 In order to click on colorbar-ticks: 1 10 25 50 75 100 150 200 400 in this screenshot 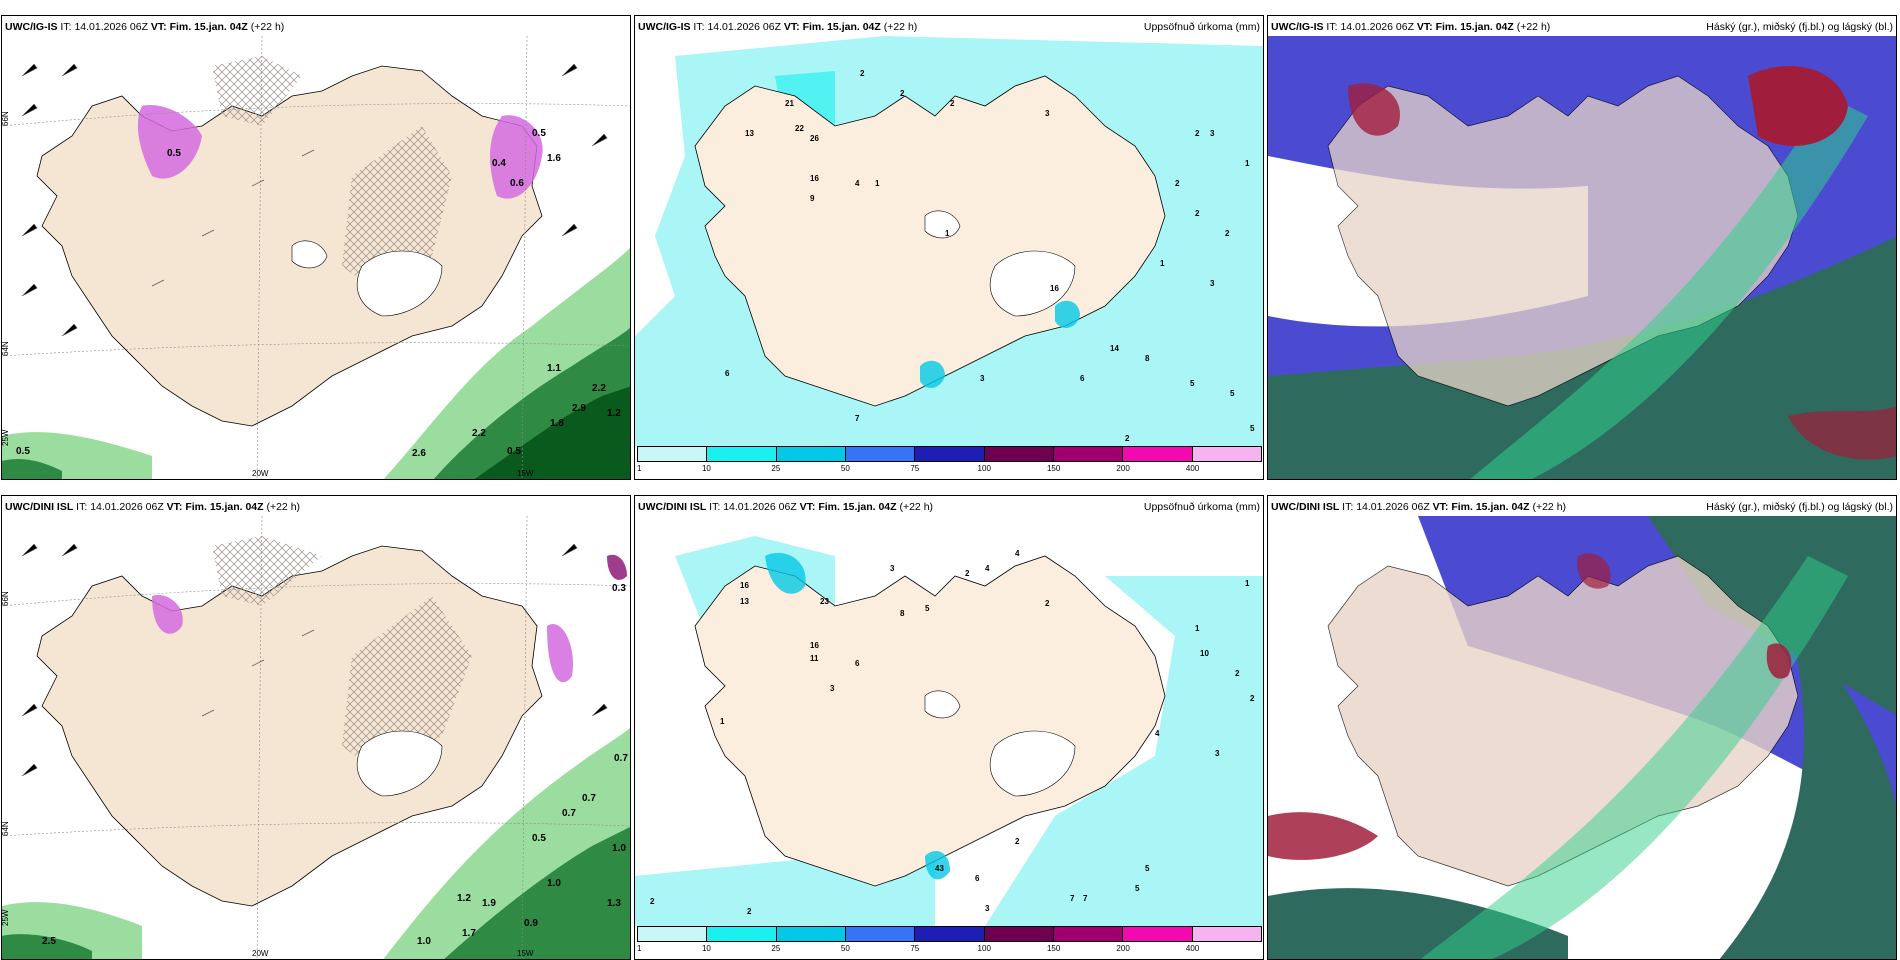, I will do `click(949, 469)`.